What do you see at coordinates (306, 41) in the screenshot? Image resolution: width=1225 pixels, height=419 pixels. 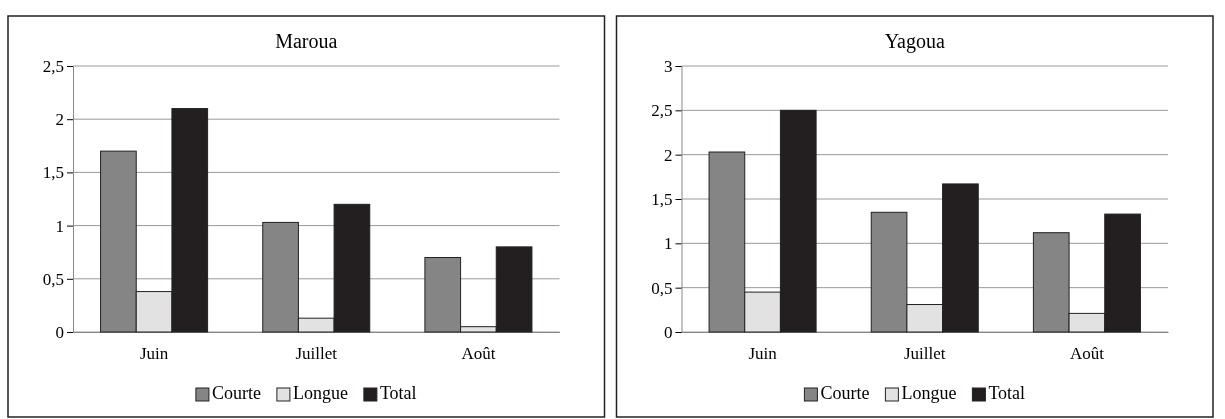 I see `chart-title: Maroua` at bounding box center [306, 41].